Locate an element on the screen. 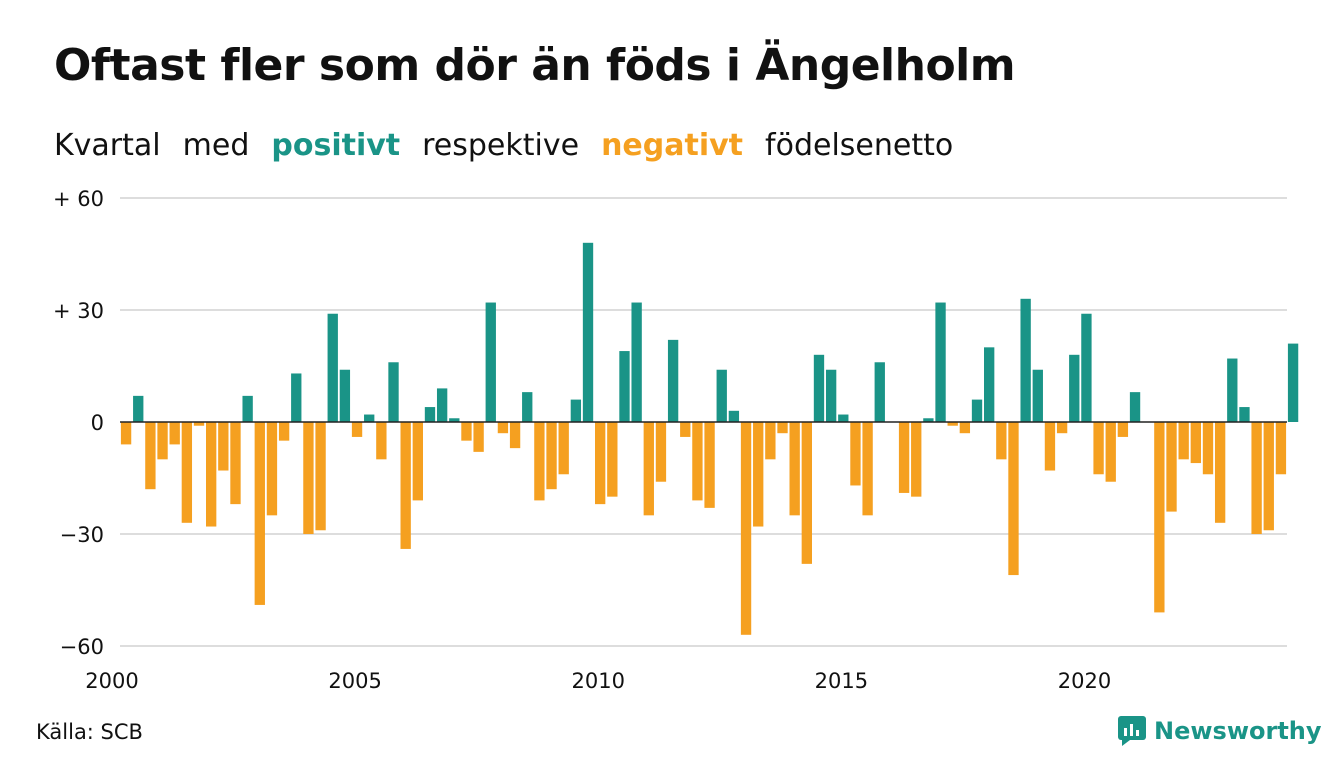 This screenshot has width=1340, height=780. x-tick-label: 2000 is located at coordinates (111, 681).